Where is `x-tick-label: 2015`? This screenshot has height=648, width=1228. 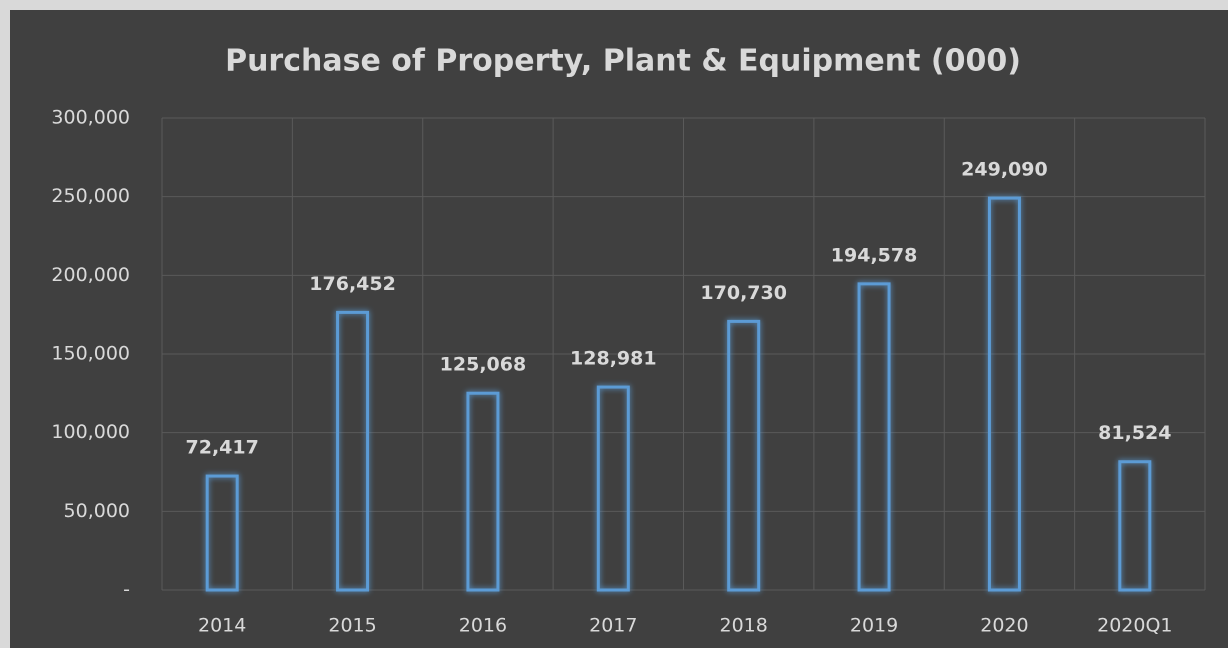 x-tick-label: 2015 is located at coordinates (352, 626).